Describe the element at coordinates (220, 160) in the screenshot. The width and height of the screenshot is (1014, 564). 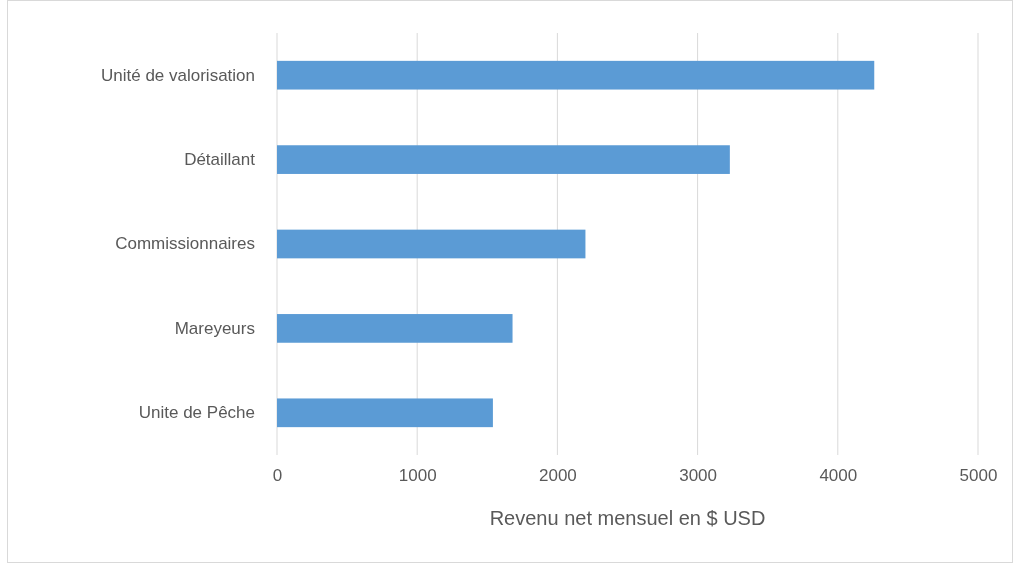
I see `y-tick-label: Détaillant` at that location.